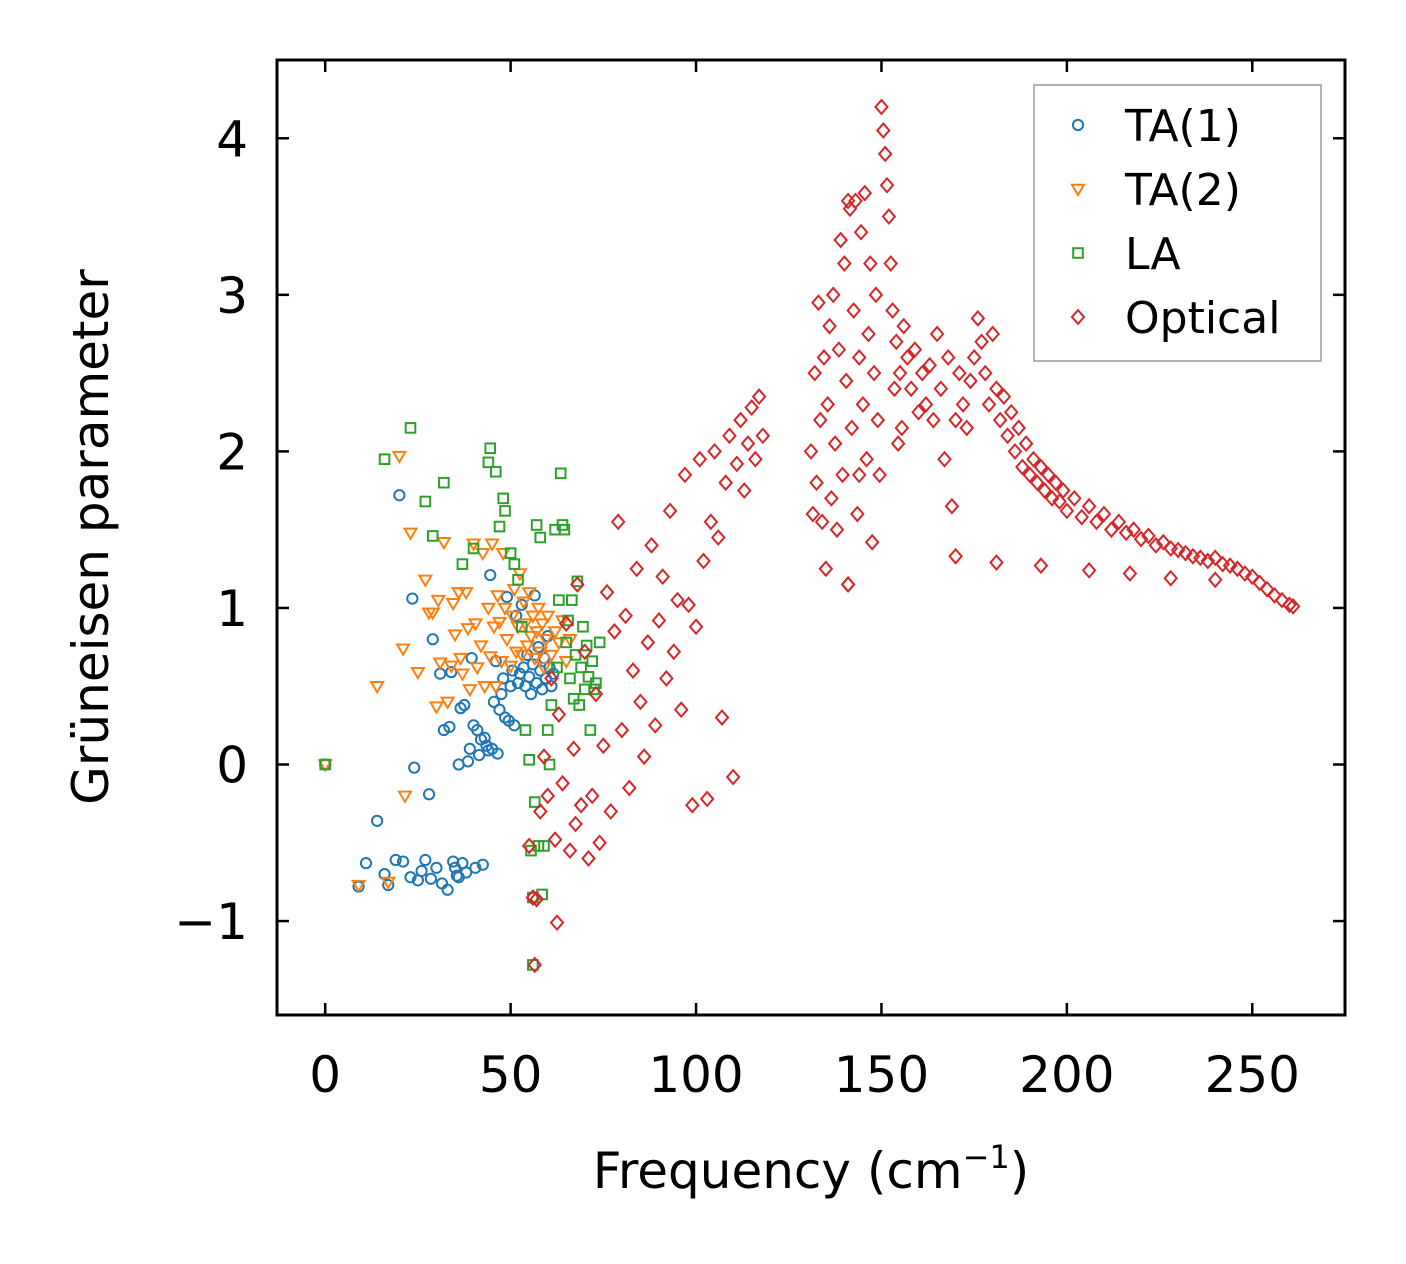 The image size is (1406, 1264). Describe the element at coordinates (1153, 254) in the screenshot. I see `legend-label-2: LA` at that location.